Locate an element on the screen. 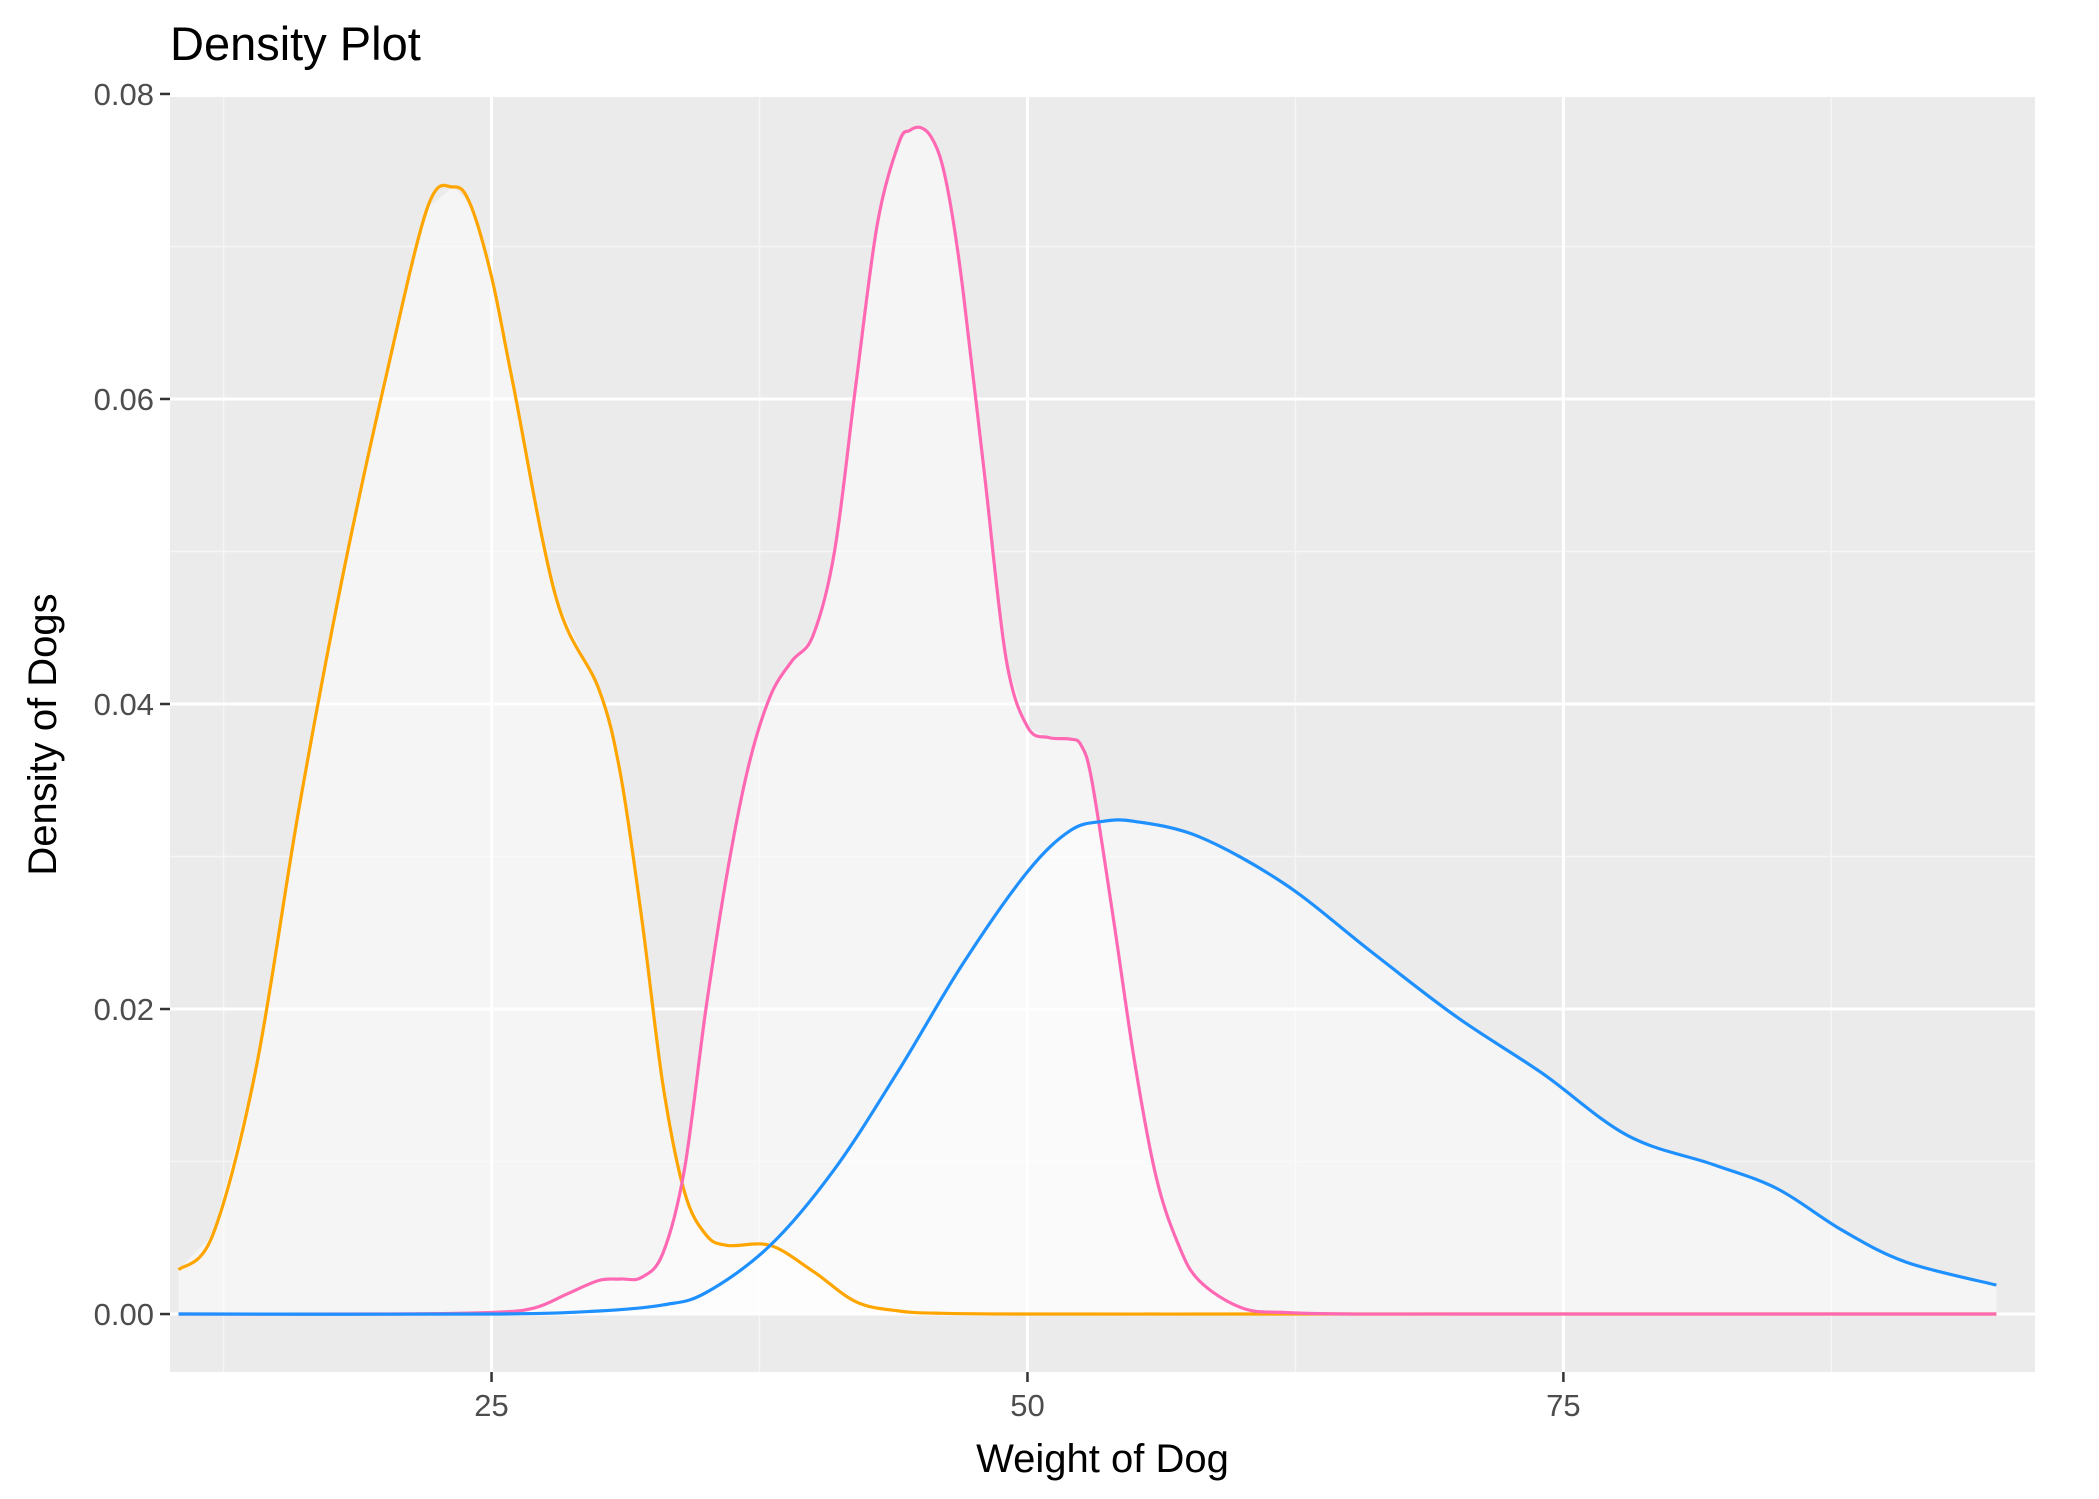 This screenshot has width=2099, height=1499. x-tick-label: 50 is located at coordinates (1027, 1405).